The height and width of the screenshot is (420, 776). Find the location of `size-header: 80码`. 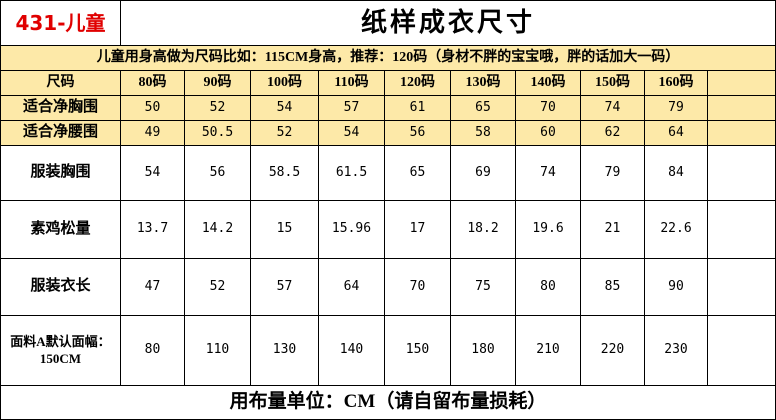

size-header: 80码 is located at coordinates (153, 83).